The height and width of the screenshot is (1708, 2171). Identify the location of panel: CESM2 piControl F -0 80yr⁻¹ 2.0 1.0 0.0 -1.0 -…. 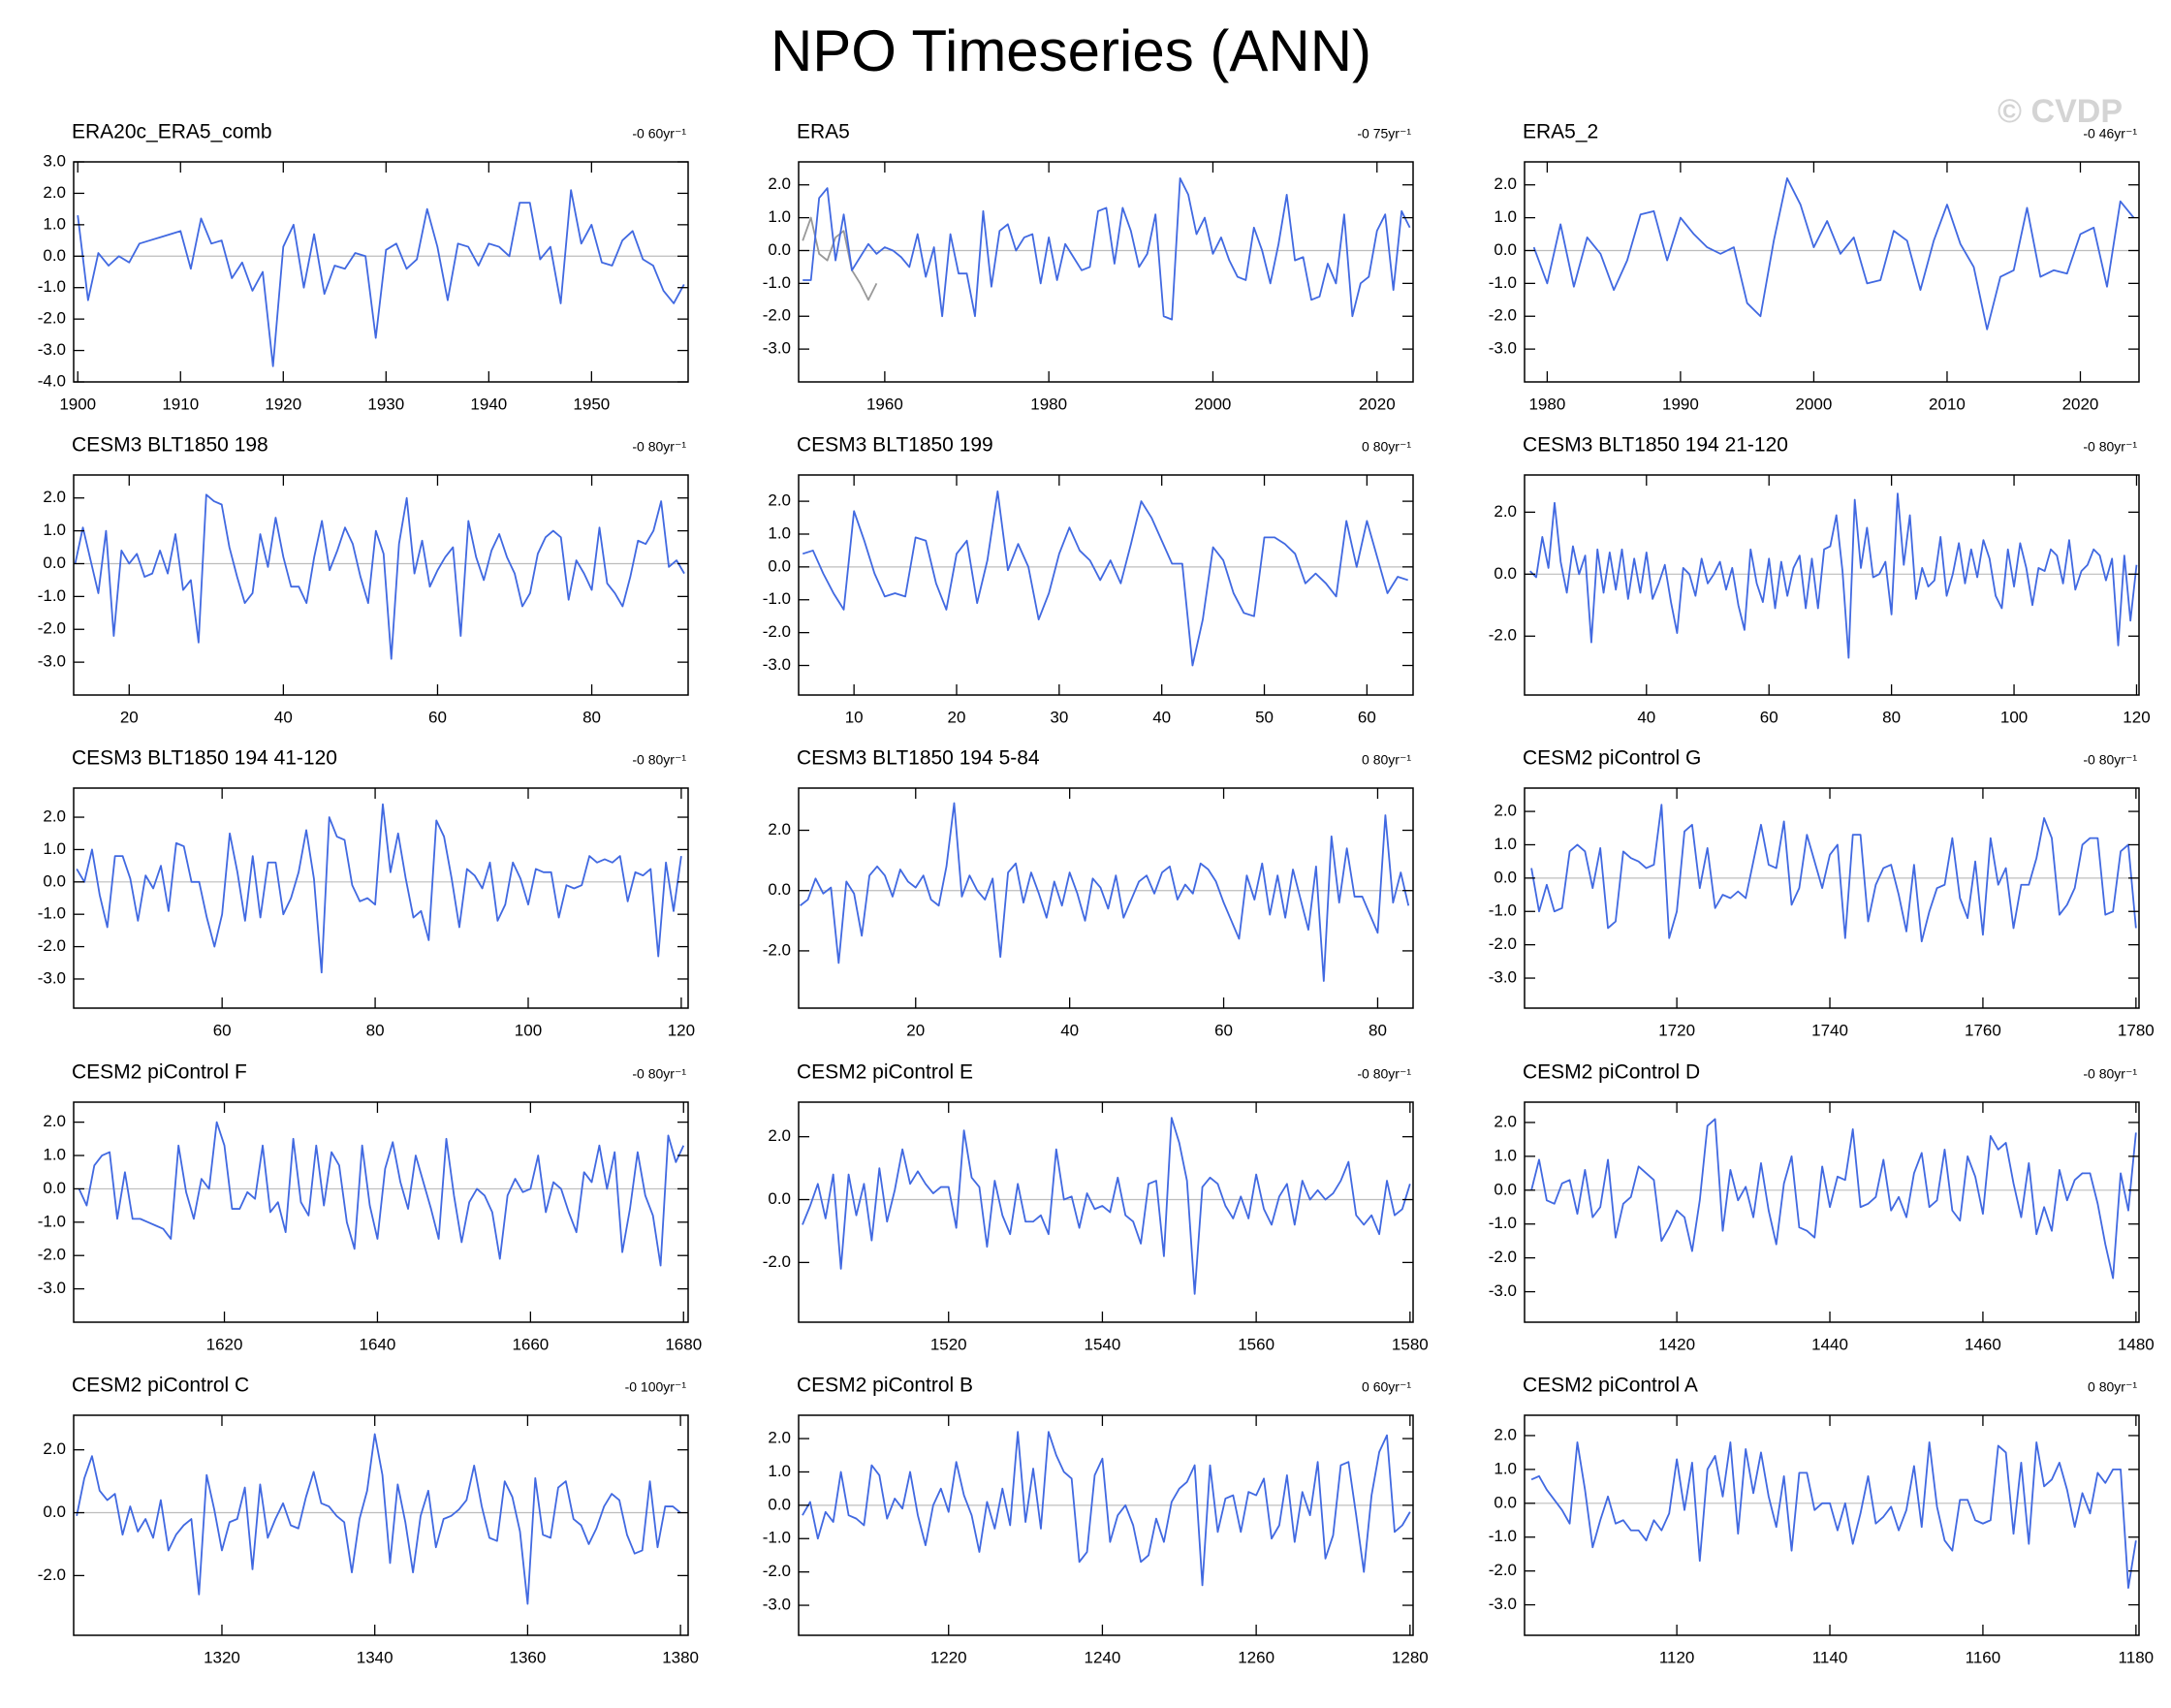
(370, 1207).